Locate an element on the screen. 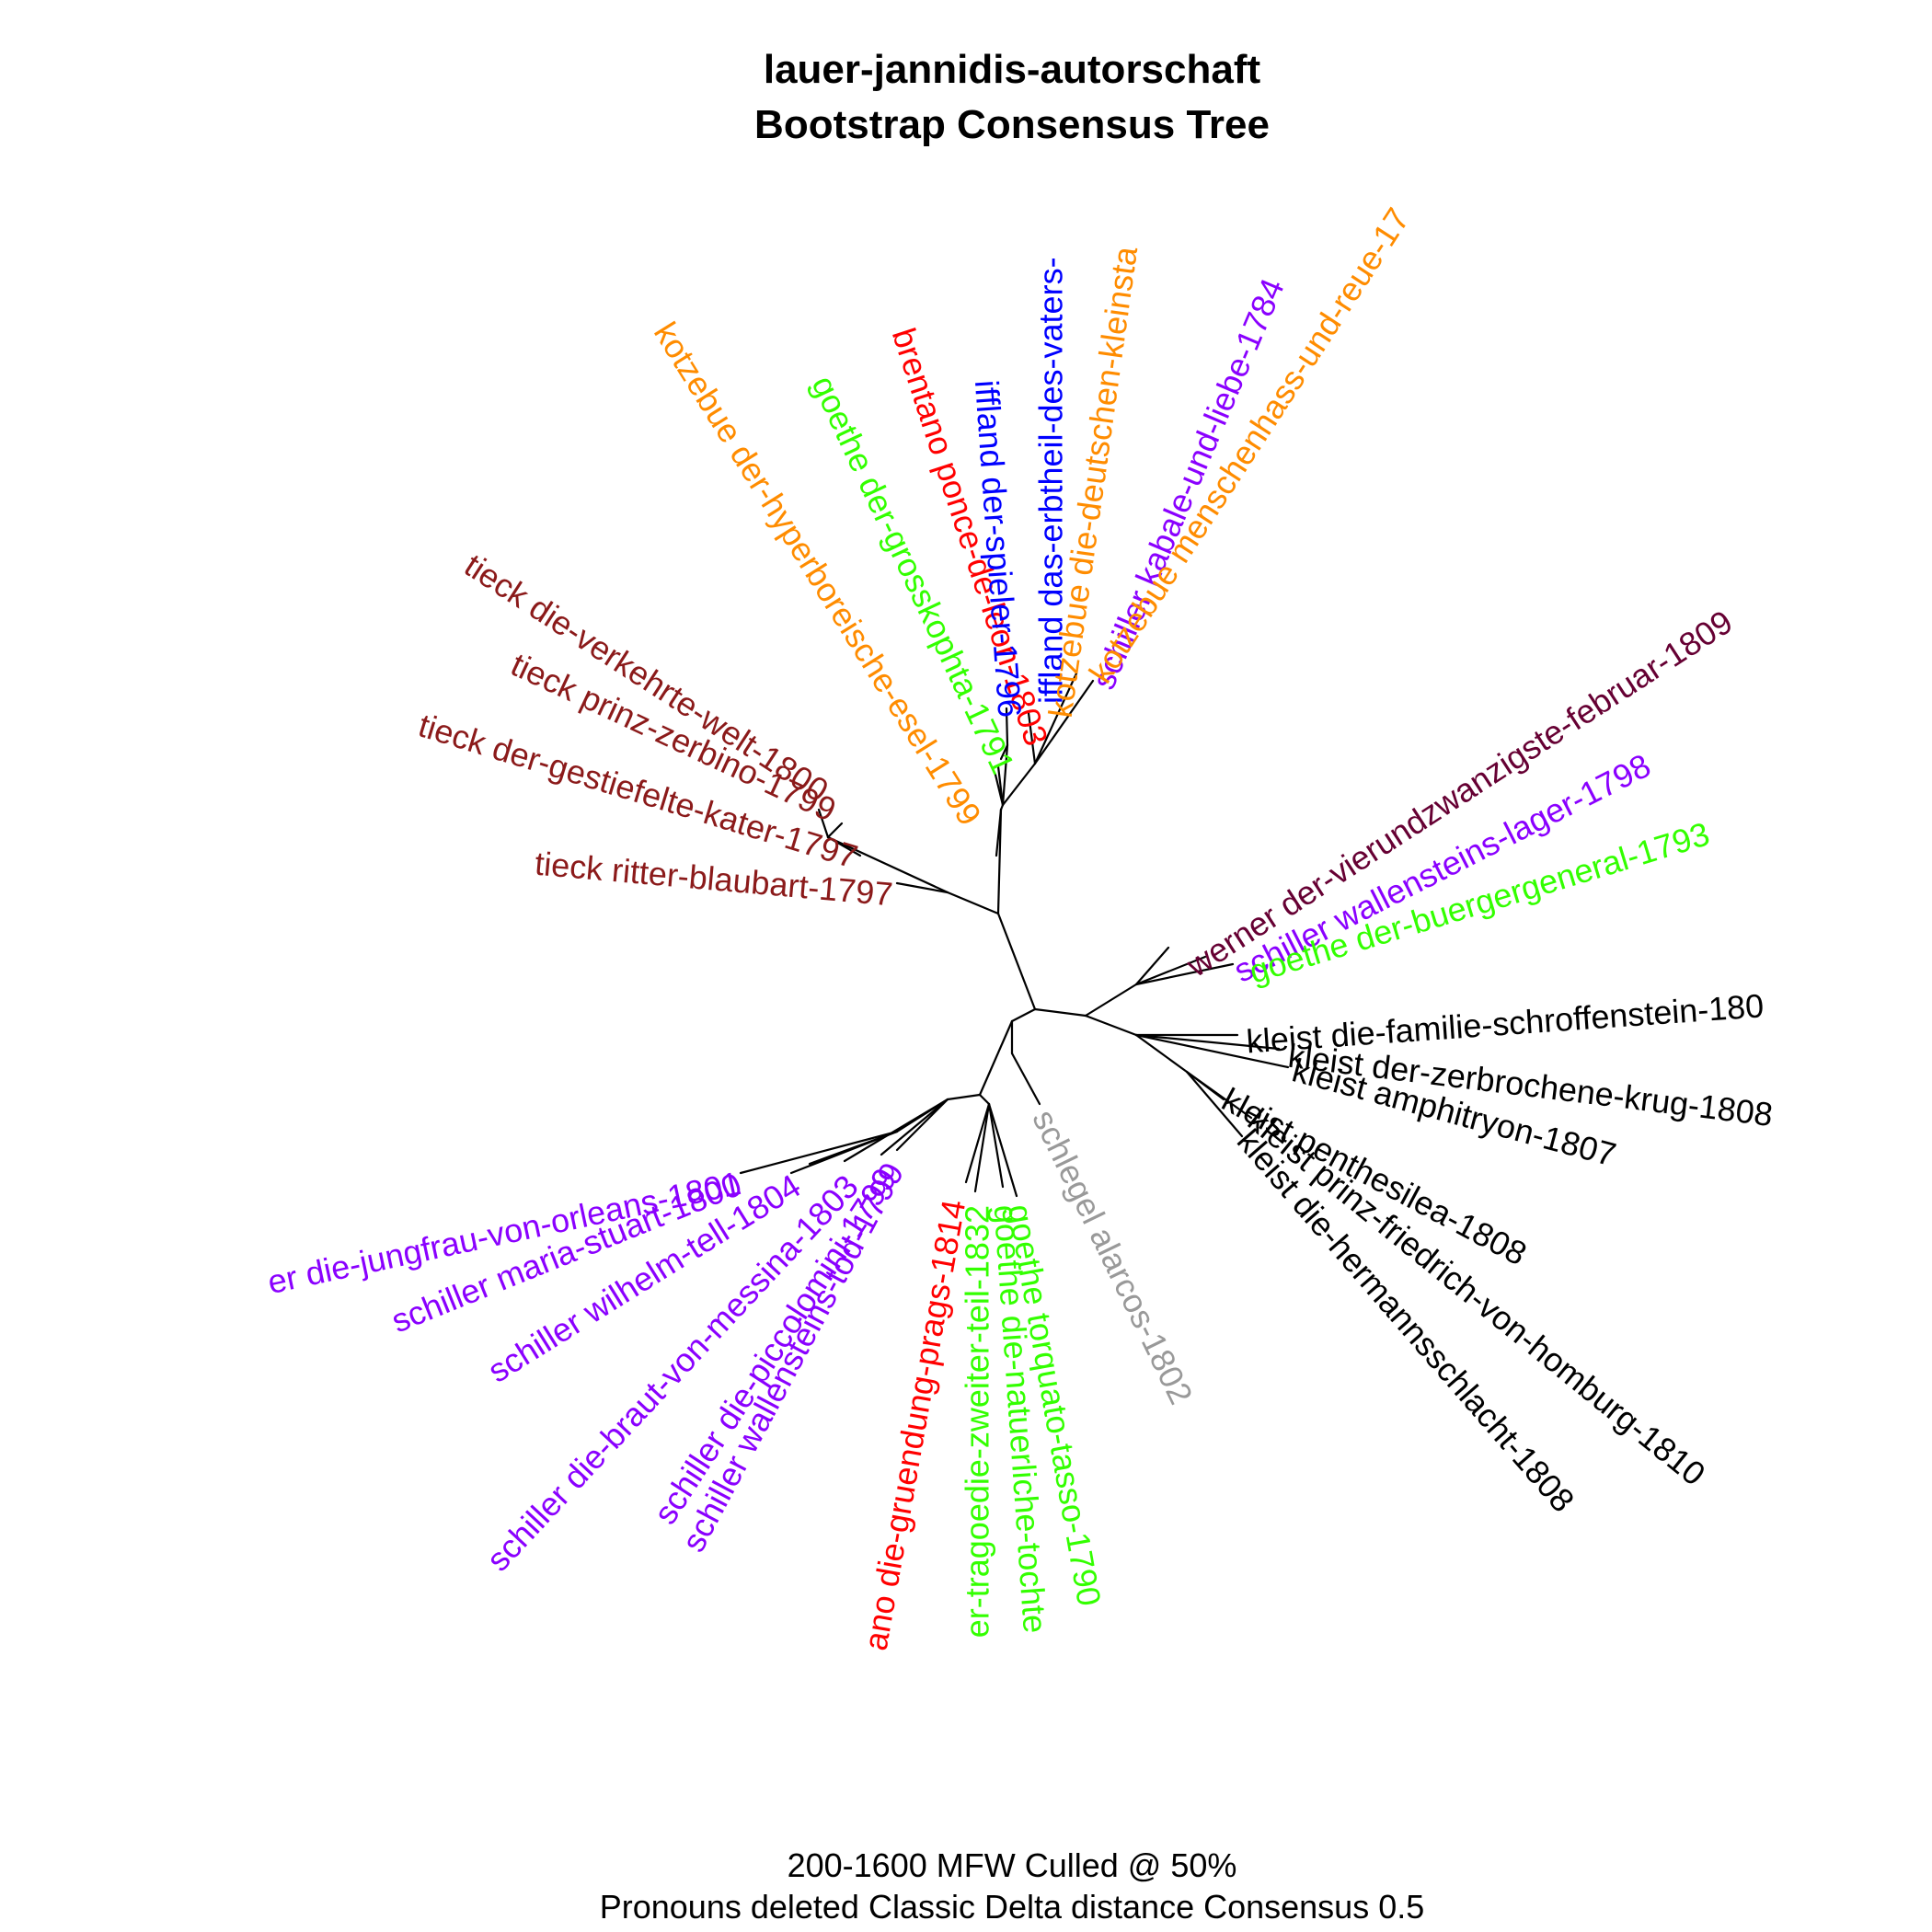  figure-caption-line1: 200-1600 MFW Culled @ 50% is located at coordinates (1012, 1865).